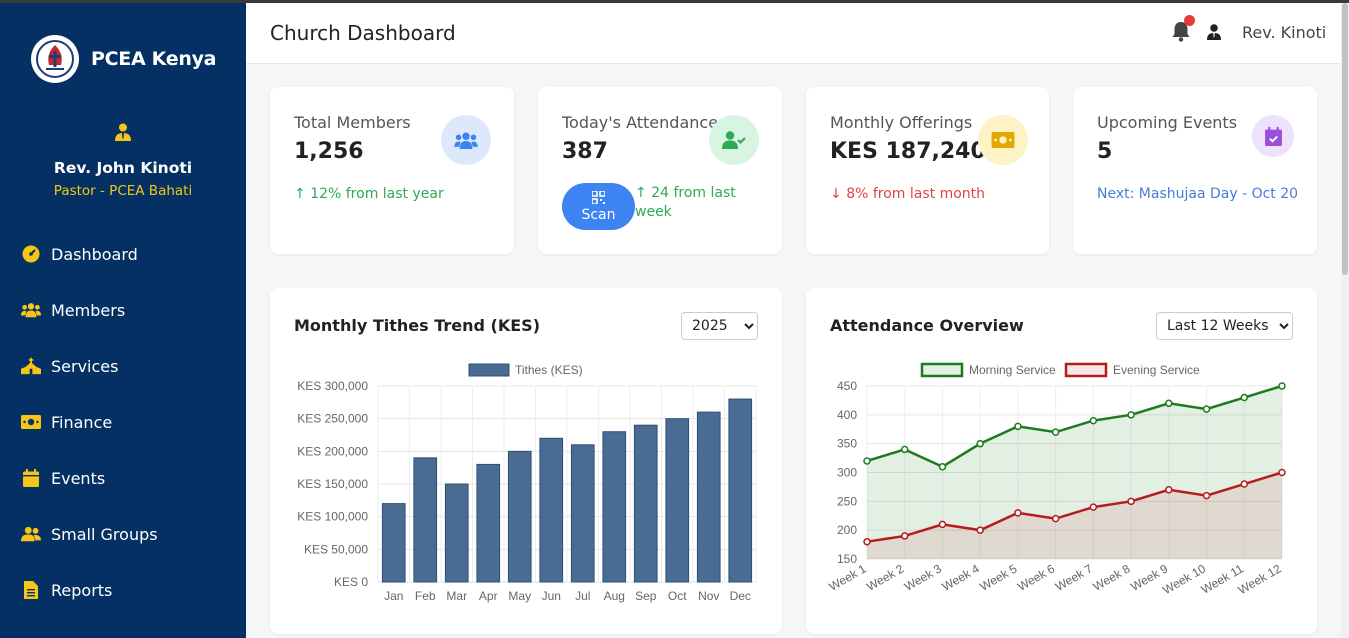  What do you see at coordinates (598, 214) in the screenshot?
I see `scan-button-label: Scan` at bounding box center [598, 214].